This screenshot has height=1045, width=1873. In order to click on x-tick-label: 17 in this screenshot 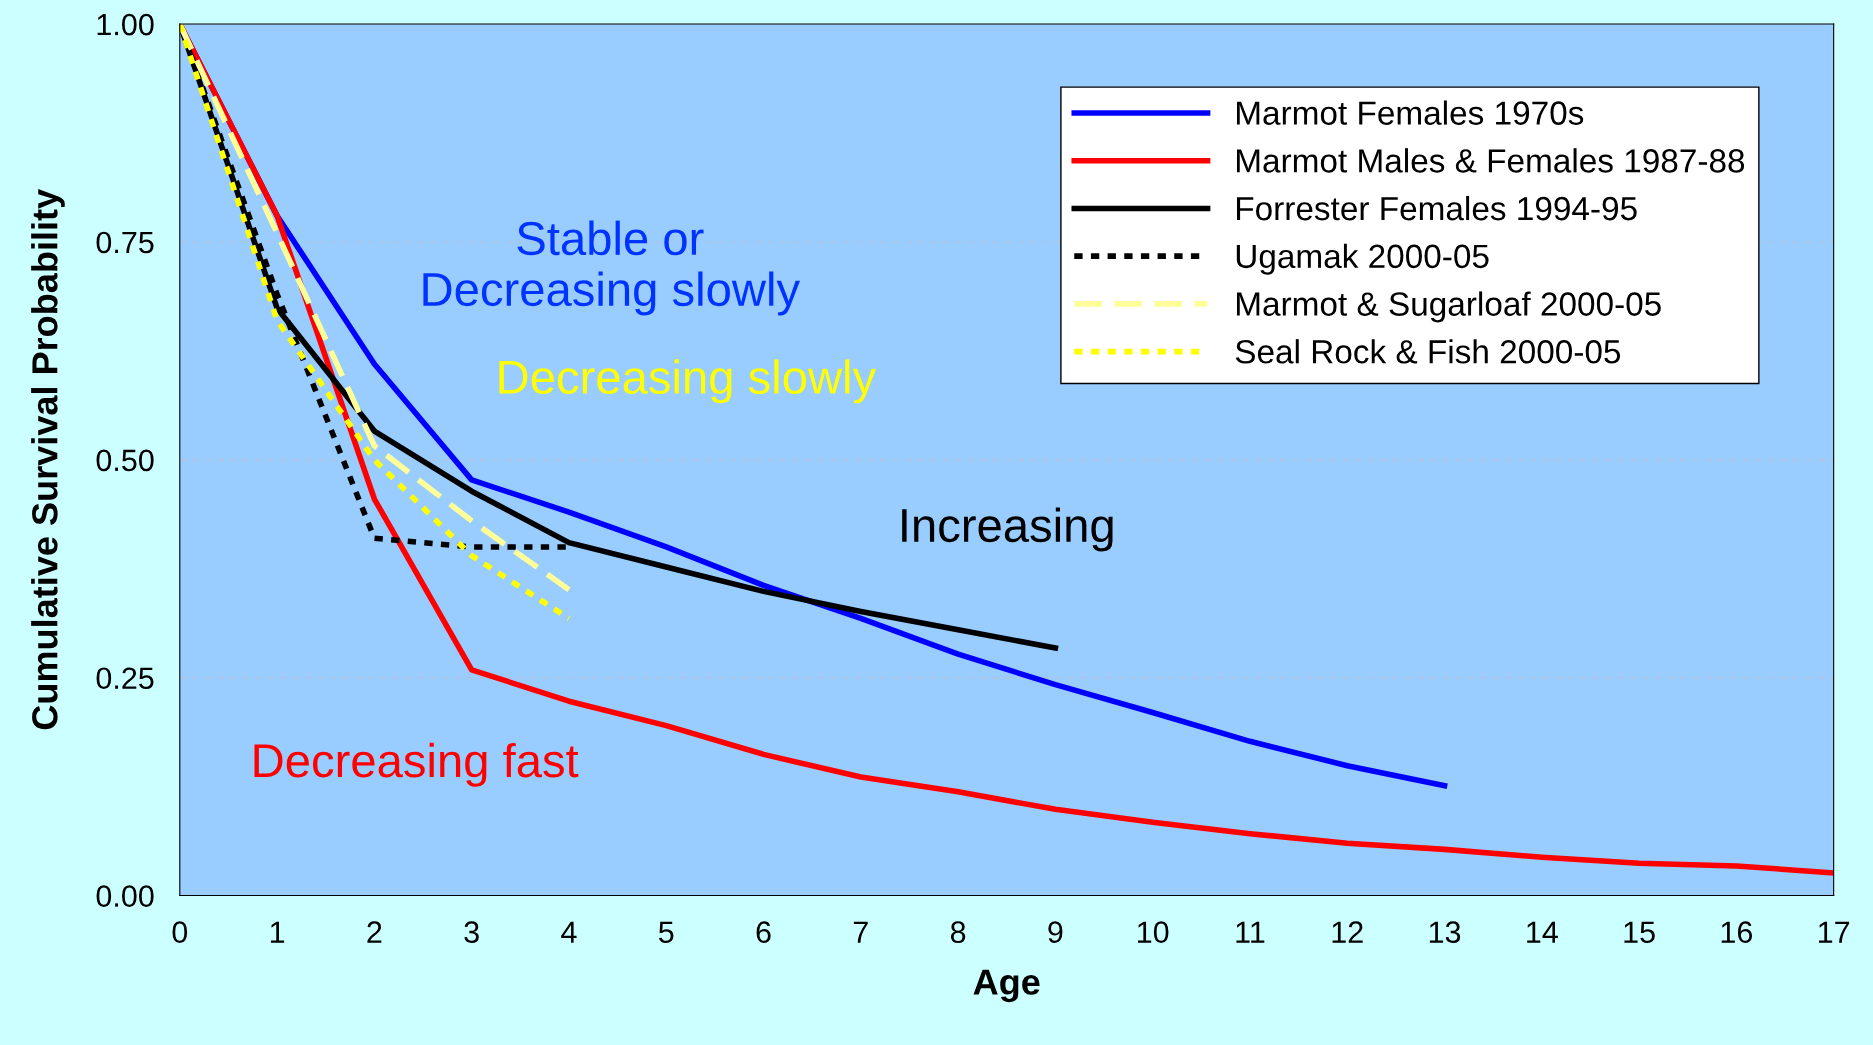, I will do `click(1834, 932)`.